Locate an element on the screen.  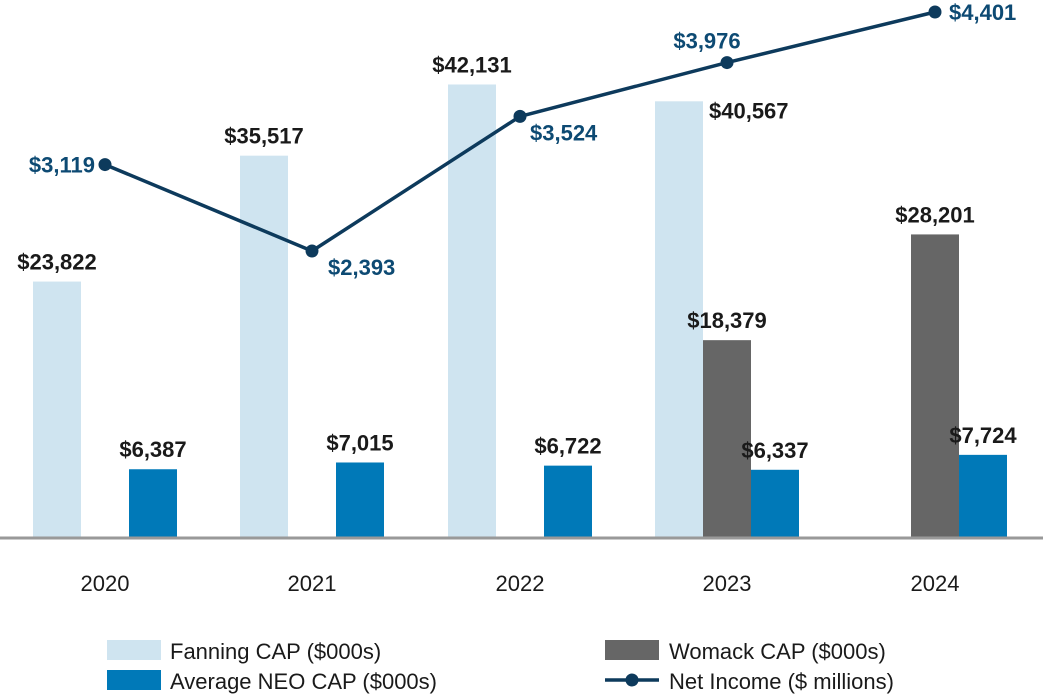
bar-label-fanning-2023: $40,567 is located at coordinates (749, 110).